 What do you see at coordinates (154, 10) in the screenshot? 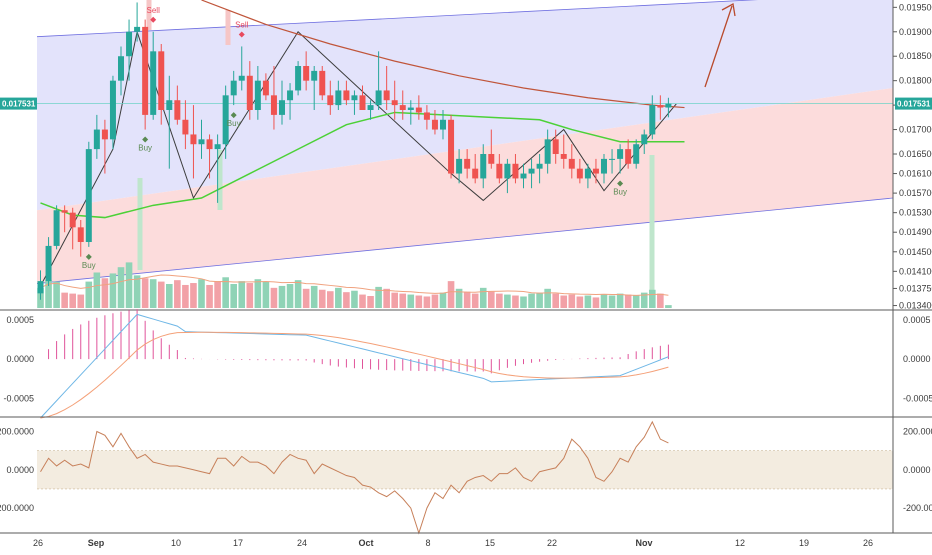
I see `sell-label: Sell` at bounding box center [154, 10].